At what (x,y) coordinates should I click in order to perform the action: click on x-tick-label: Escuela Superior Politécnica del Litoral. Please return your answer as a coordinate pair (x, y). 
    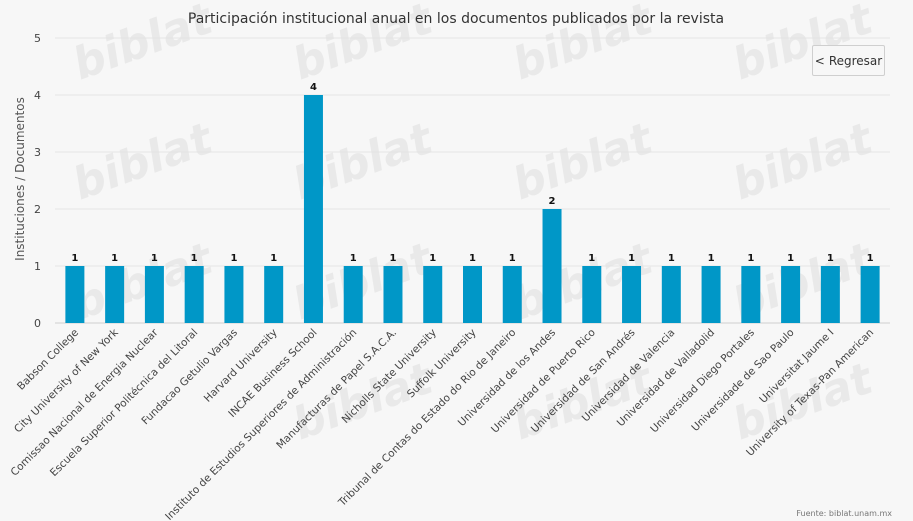
    Looking at the image, I should click on (124, 403).